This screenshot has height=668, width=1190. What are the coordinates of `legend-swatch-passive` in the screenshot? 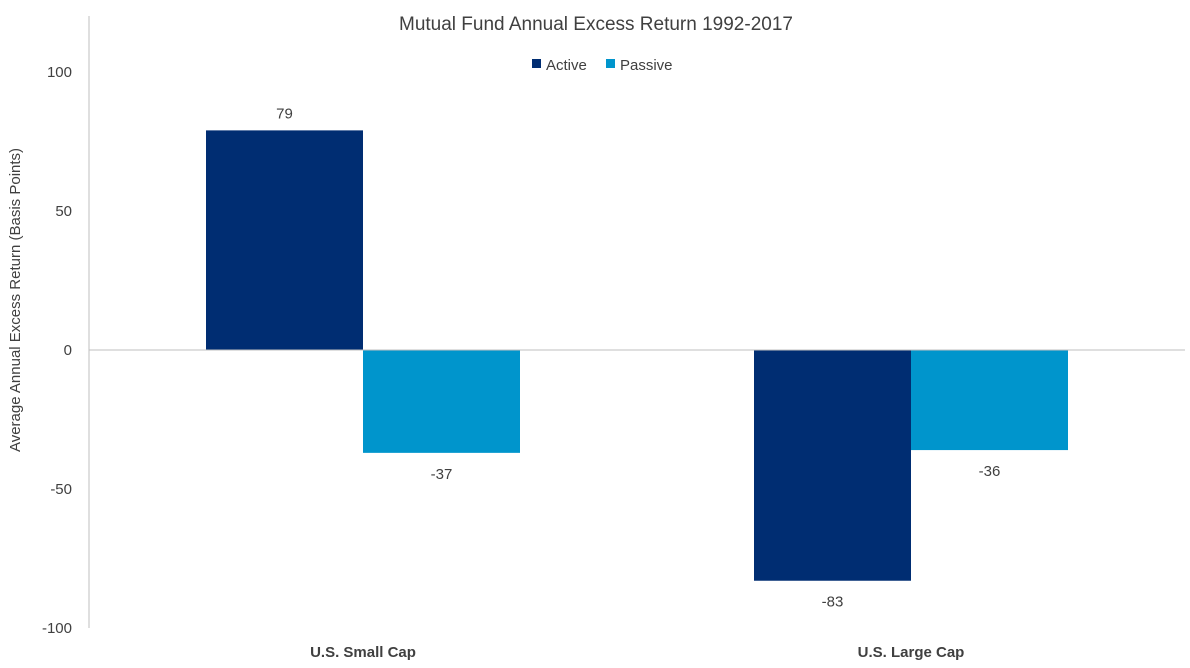 It's located at (610, 63).